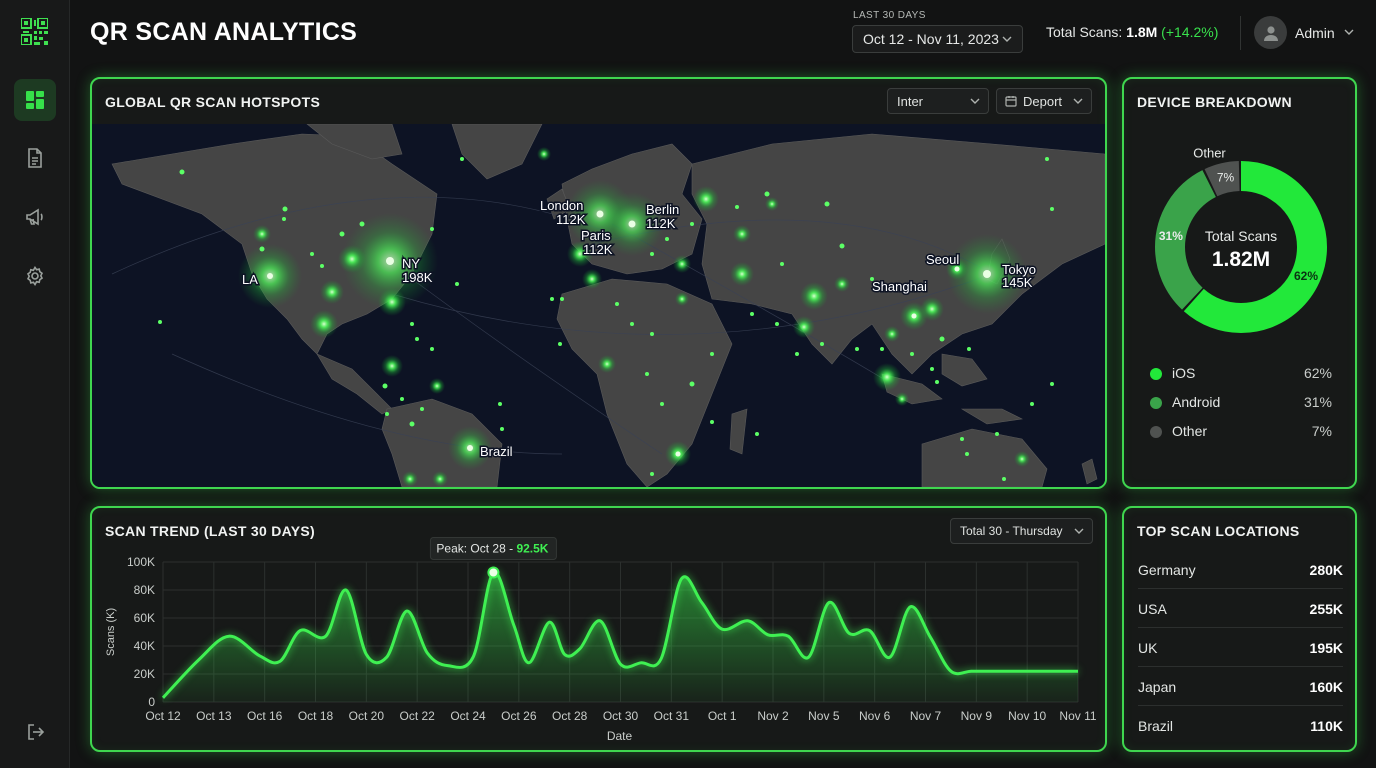 The image size is (1376, 768). What do you see at coordinates (662, 209) in the screenshot?
I see `map-label-berlin: Berlin` at bounding box center [662, 209].